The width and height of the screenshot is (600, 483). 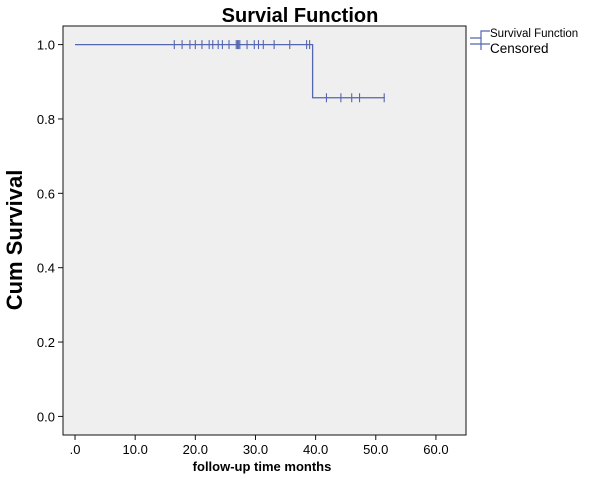 I want to click on y-axis-ticks: 0.0 0.2 0.4 0.6 0.8 1.0, so click(x=50, y=231).